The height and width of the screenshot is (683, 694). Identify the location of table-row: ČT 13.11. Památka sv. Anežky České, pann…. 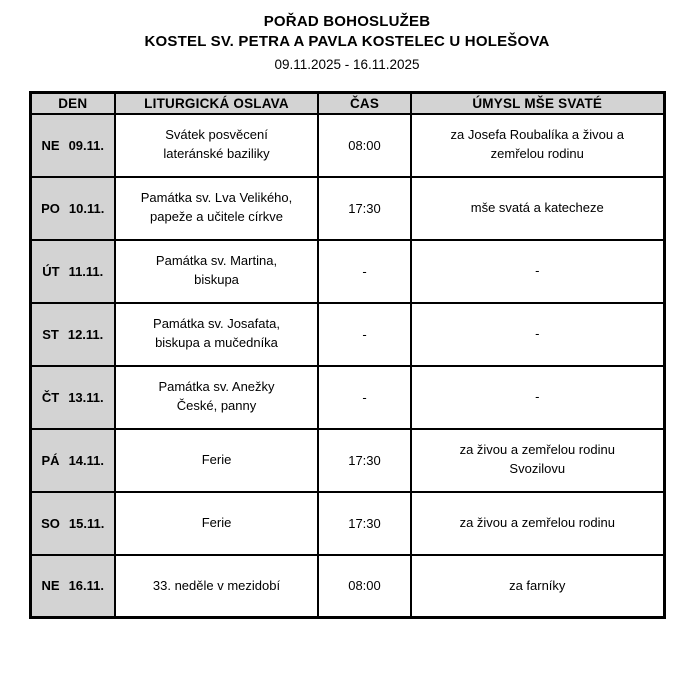
(347, 397).